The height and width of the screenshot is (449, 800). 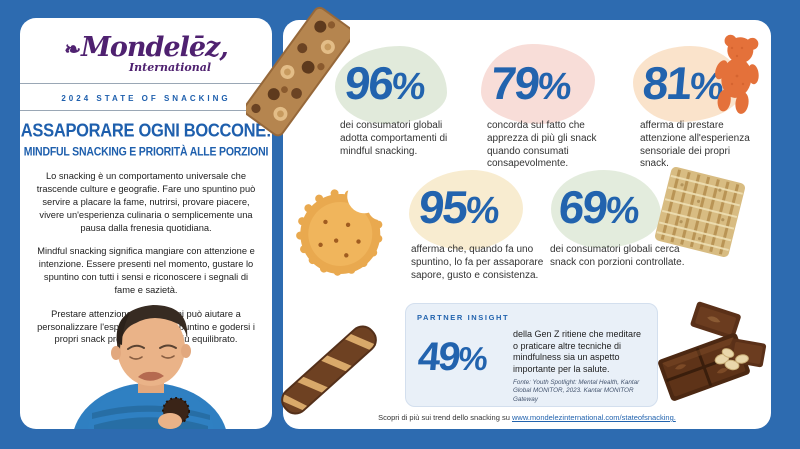 I want to click on logo-swash-left: ❧, so click(x=72, y=49).